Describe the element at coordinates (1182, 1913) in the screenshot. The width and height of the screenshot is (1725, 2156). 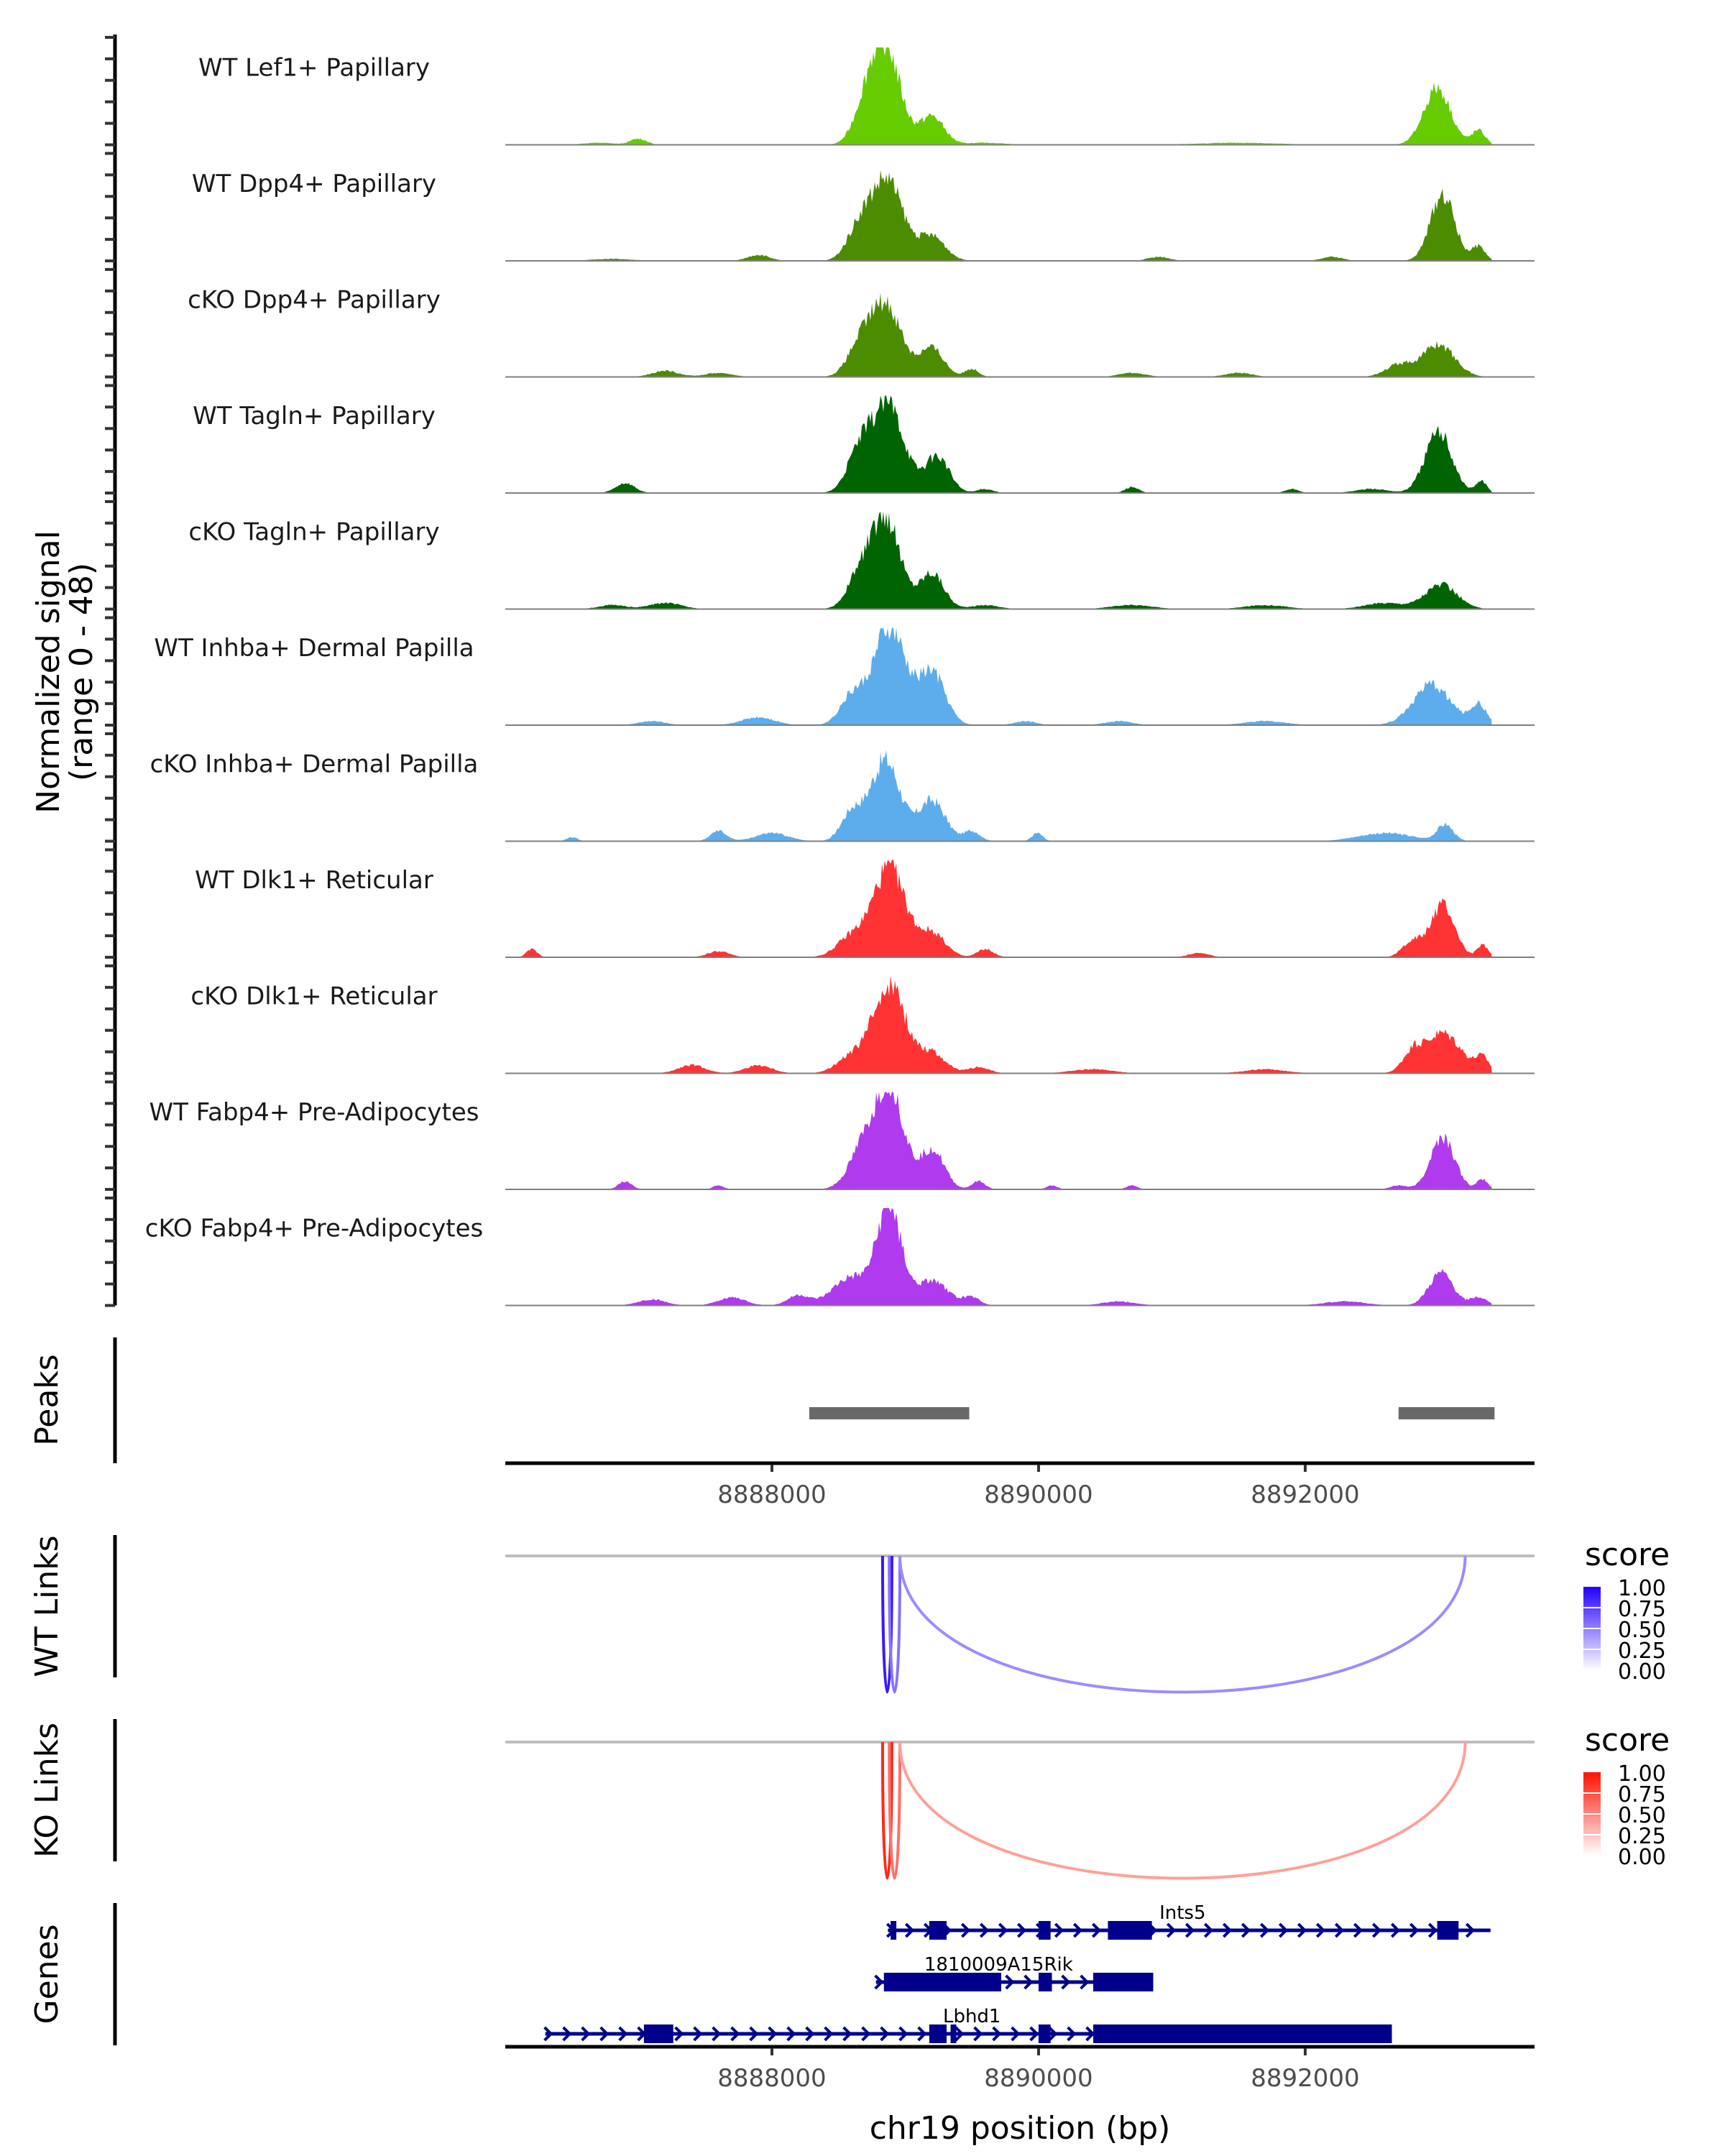
I see `gene-label: Ints5` at that location.